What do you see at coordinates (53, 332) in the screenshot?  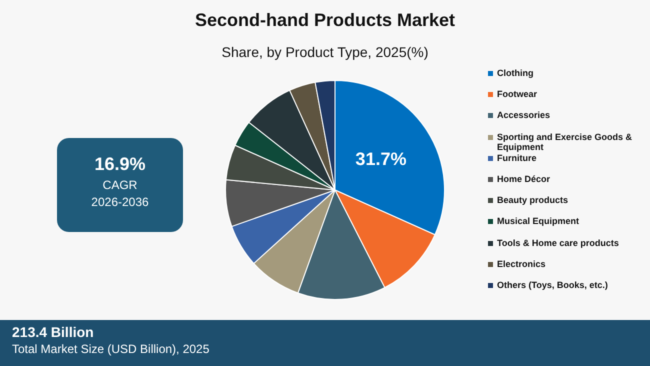 I see `text: 213.4 Billion` at bounding box center [53, 332].